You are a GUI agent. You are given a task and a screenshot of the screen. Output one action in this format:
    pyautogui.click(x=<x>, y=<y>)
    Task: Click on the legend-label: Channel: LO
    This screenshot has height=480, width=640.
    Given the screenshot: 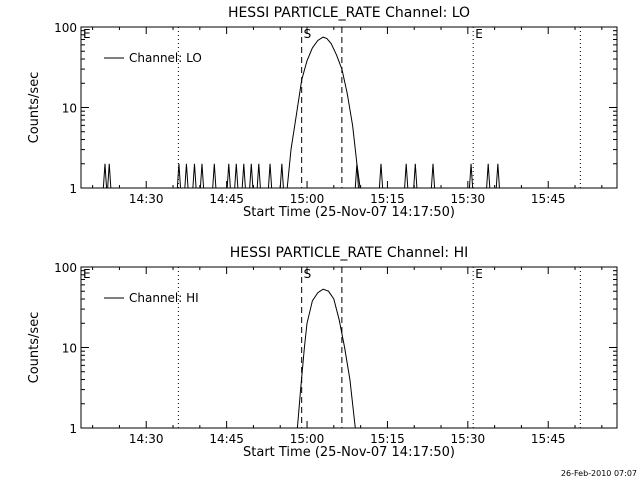 What is the action you would take?
    pyautogui.click(x=165, y=58)
    